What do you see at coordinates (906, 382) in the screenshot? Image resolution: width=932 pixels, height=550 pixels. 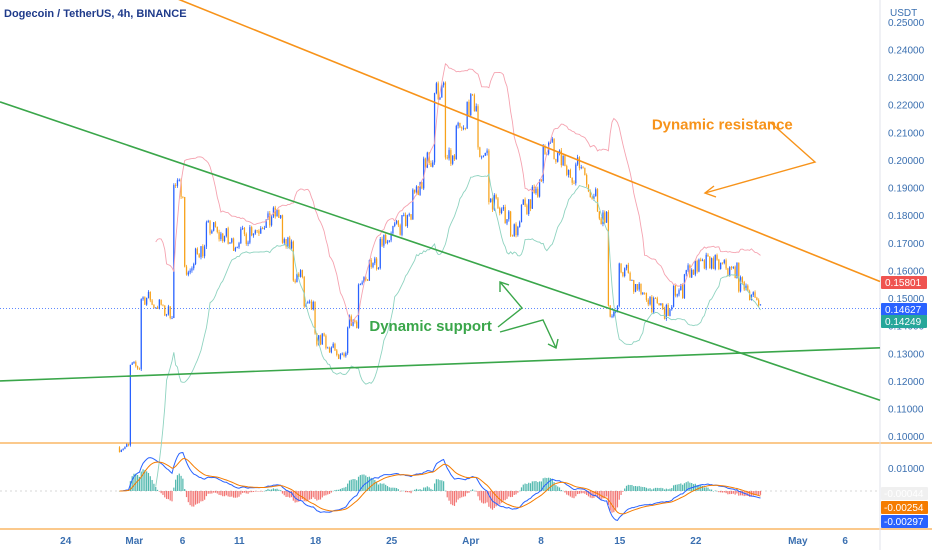 I see `y-tick-label: 0.12000` at bounding box center [906, 382].